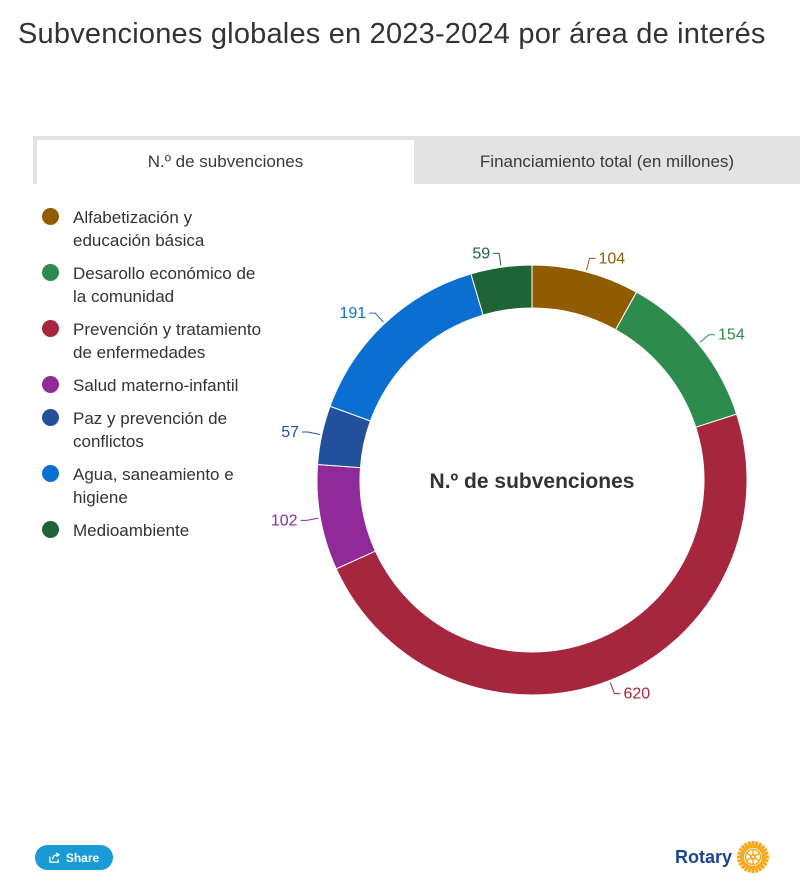  I want to click on legend-item-prevencion: Prevención y tratamiento de enfermedades, so click(157, 341).